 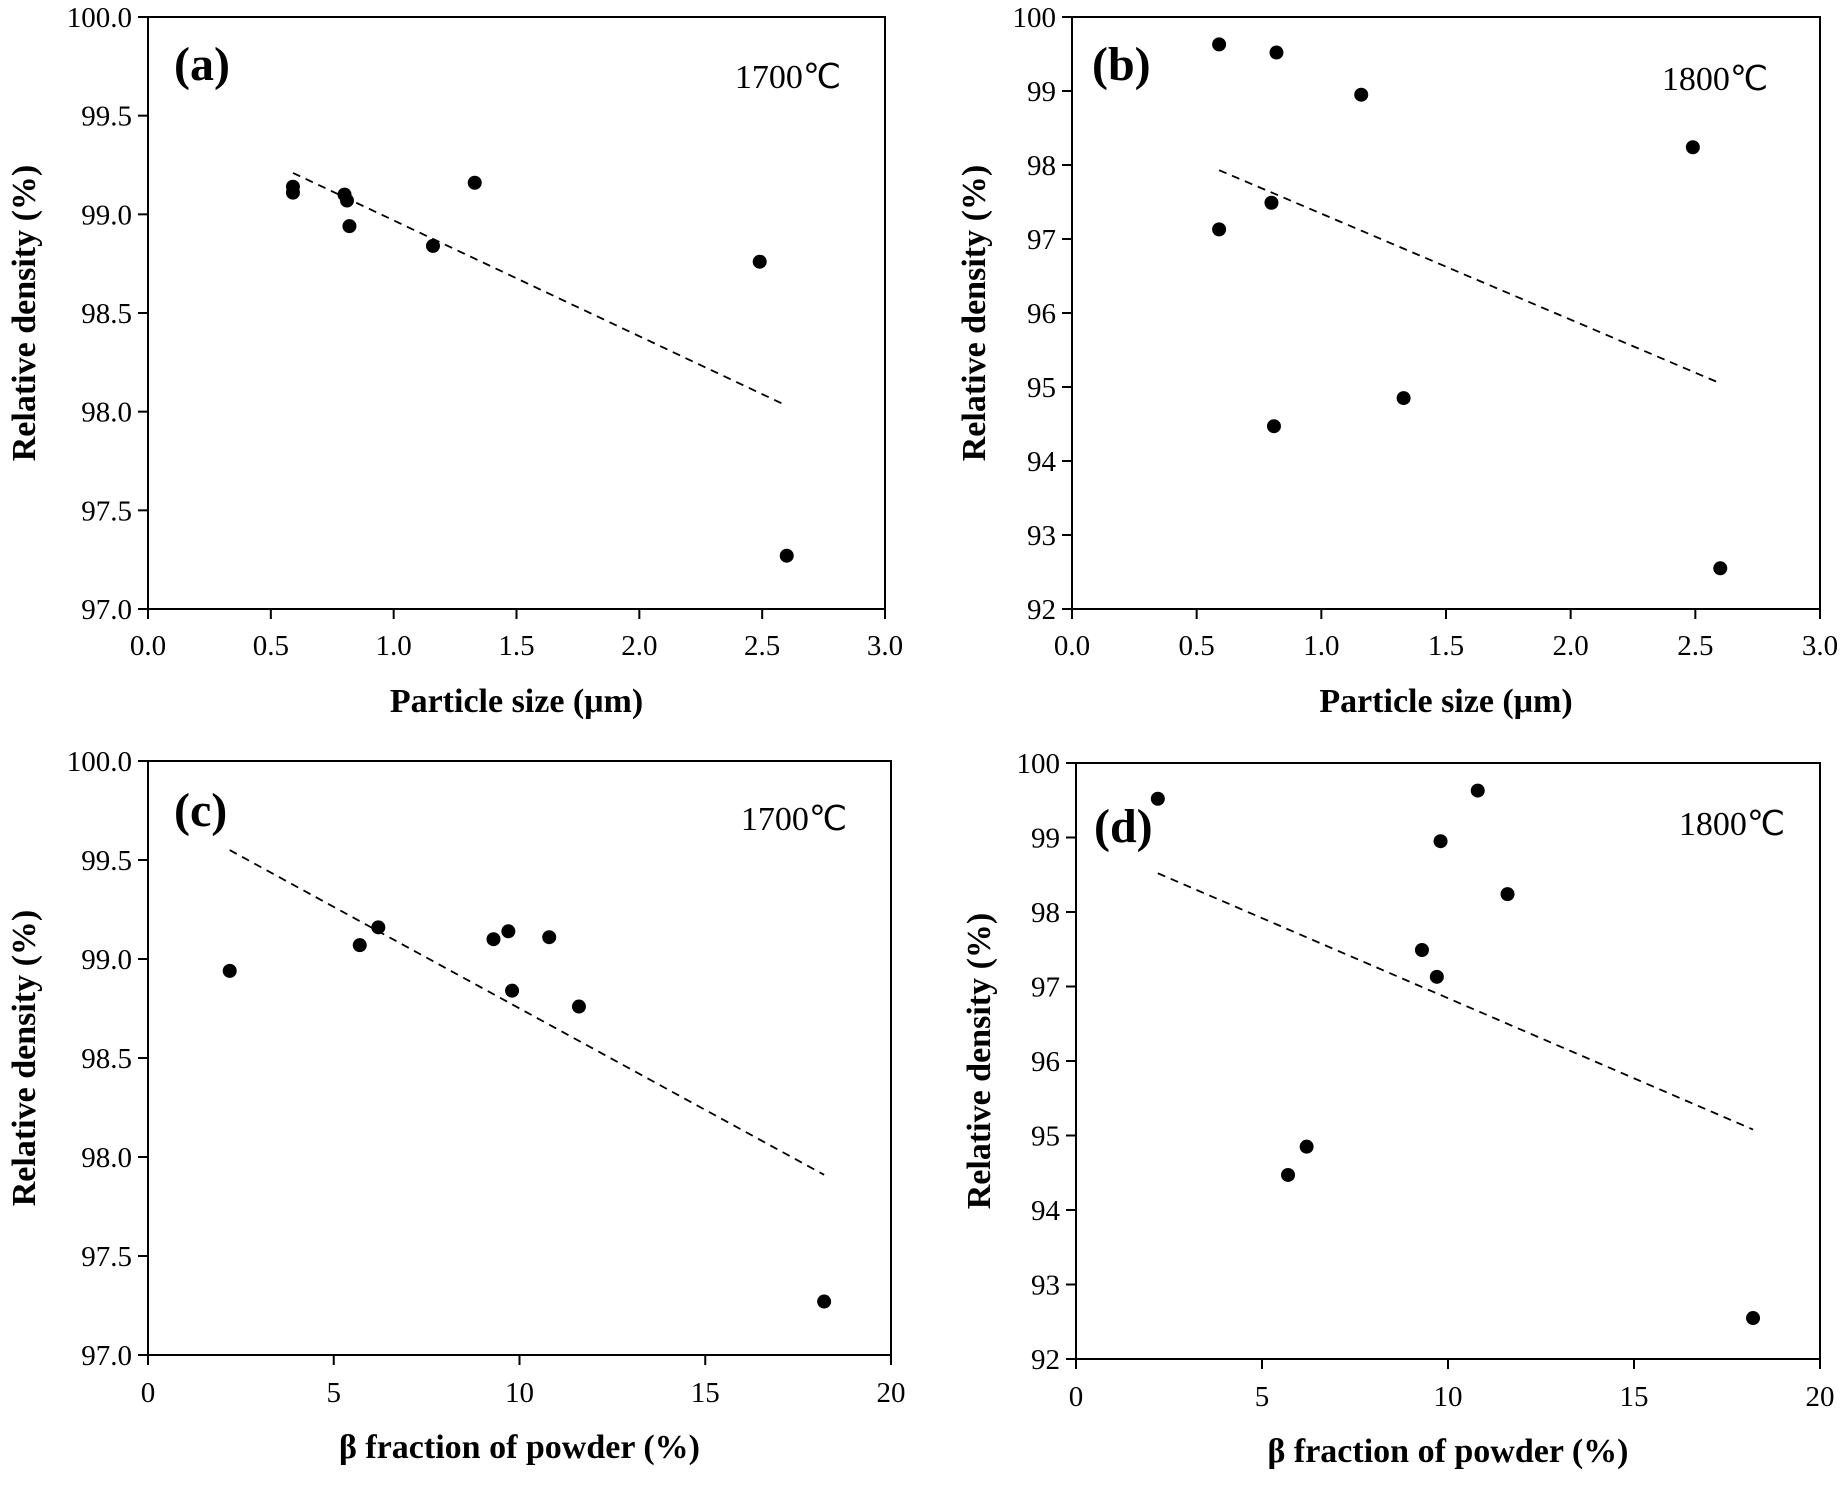 I want to click on panel-d-x-tick-label: 20, so click(x=1820, y=1397).